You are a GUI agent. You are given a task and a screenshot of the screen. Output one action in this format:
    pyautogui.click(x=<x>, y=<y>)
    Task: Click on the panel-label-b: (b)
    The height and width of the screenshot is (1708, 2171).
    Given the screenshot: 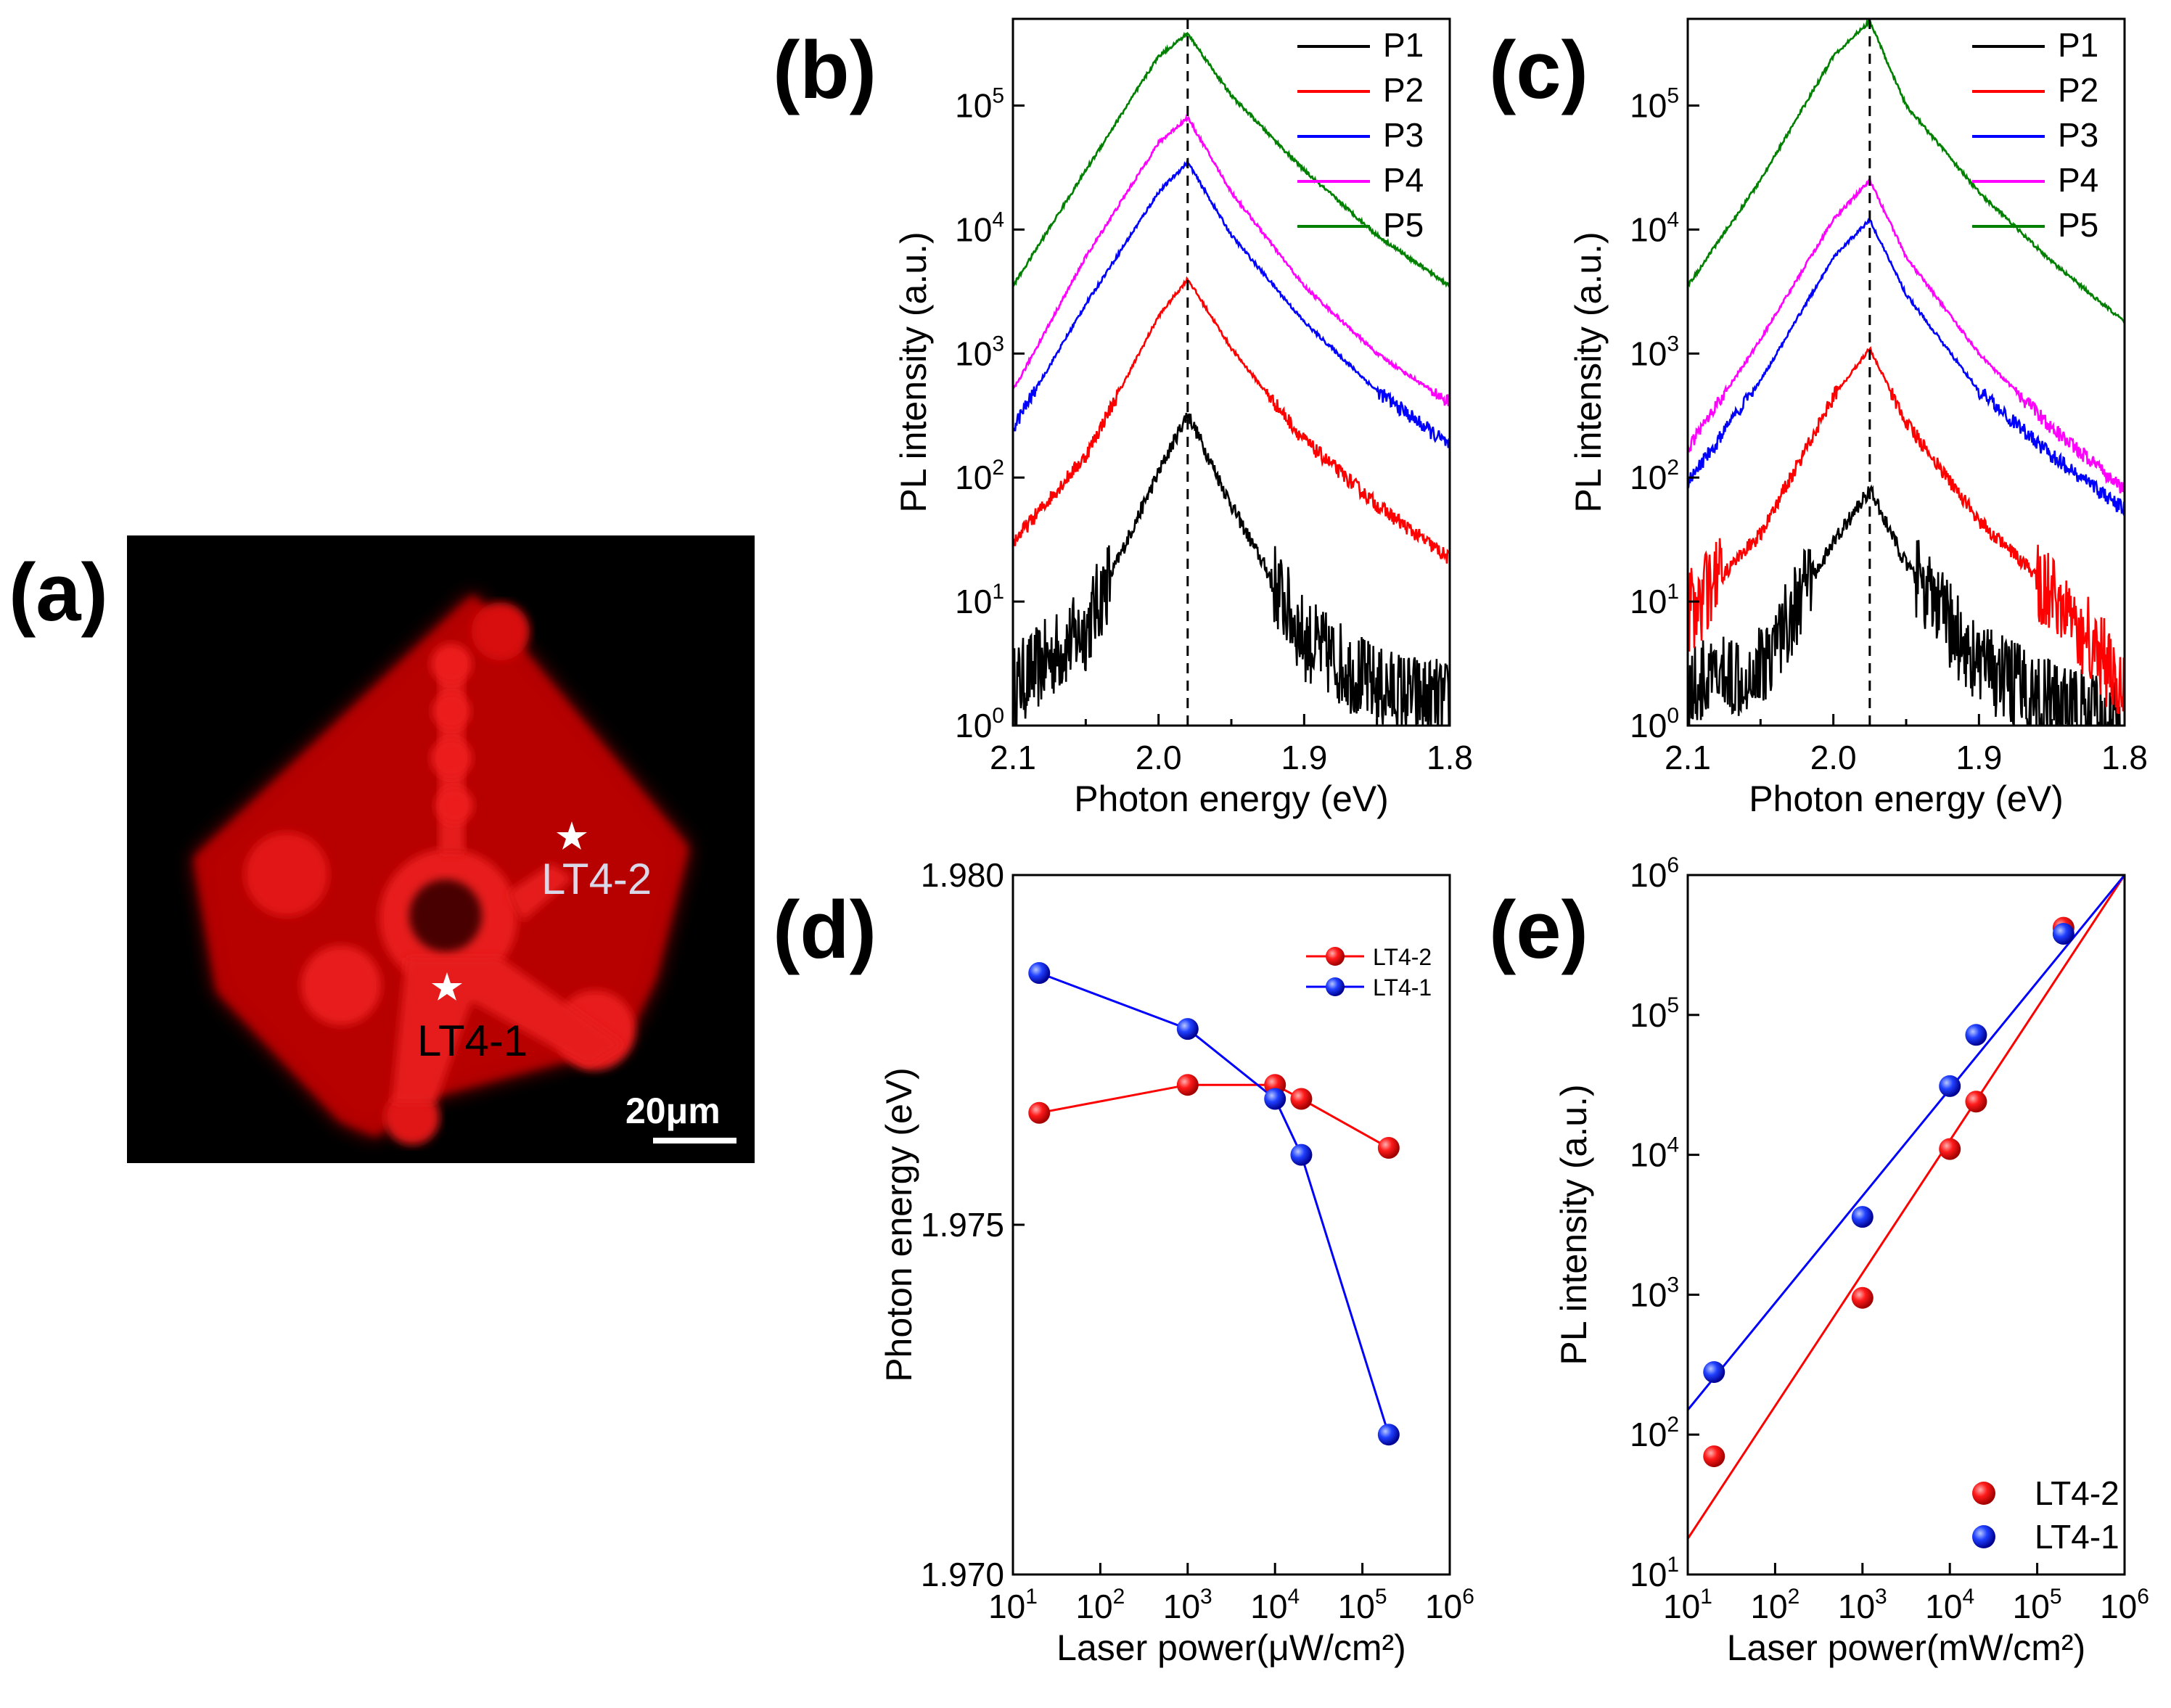 What is the action you would take?
    pyautogui.click(x=825, y=70)
    